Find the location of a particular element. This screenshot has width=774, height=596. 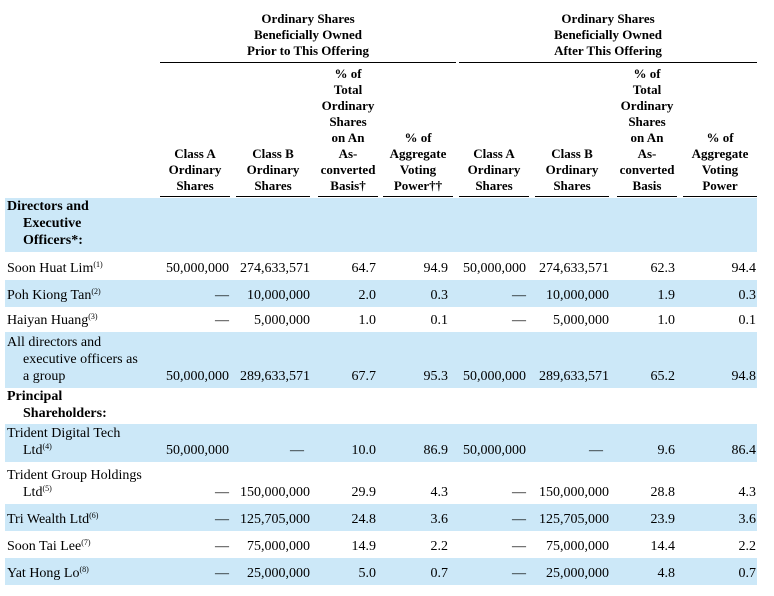

cell-pv: 3.6 is located at coordinates (439, 519).